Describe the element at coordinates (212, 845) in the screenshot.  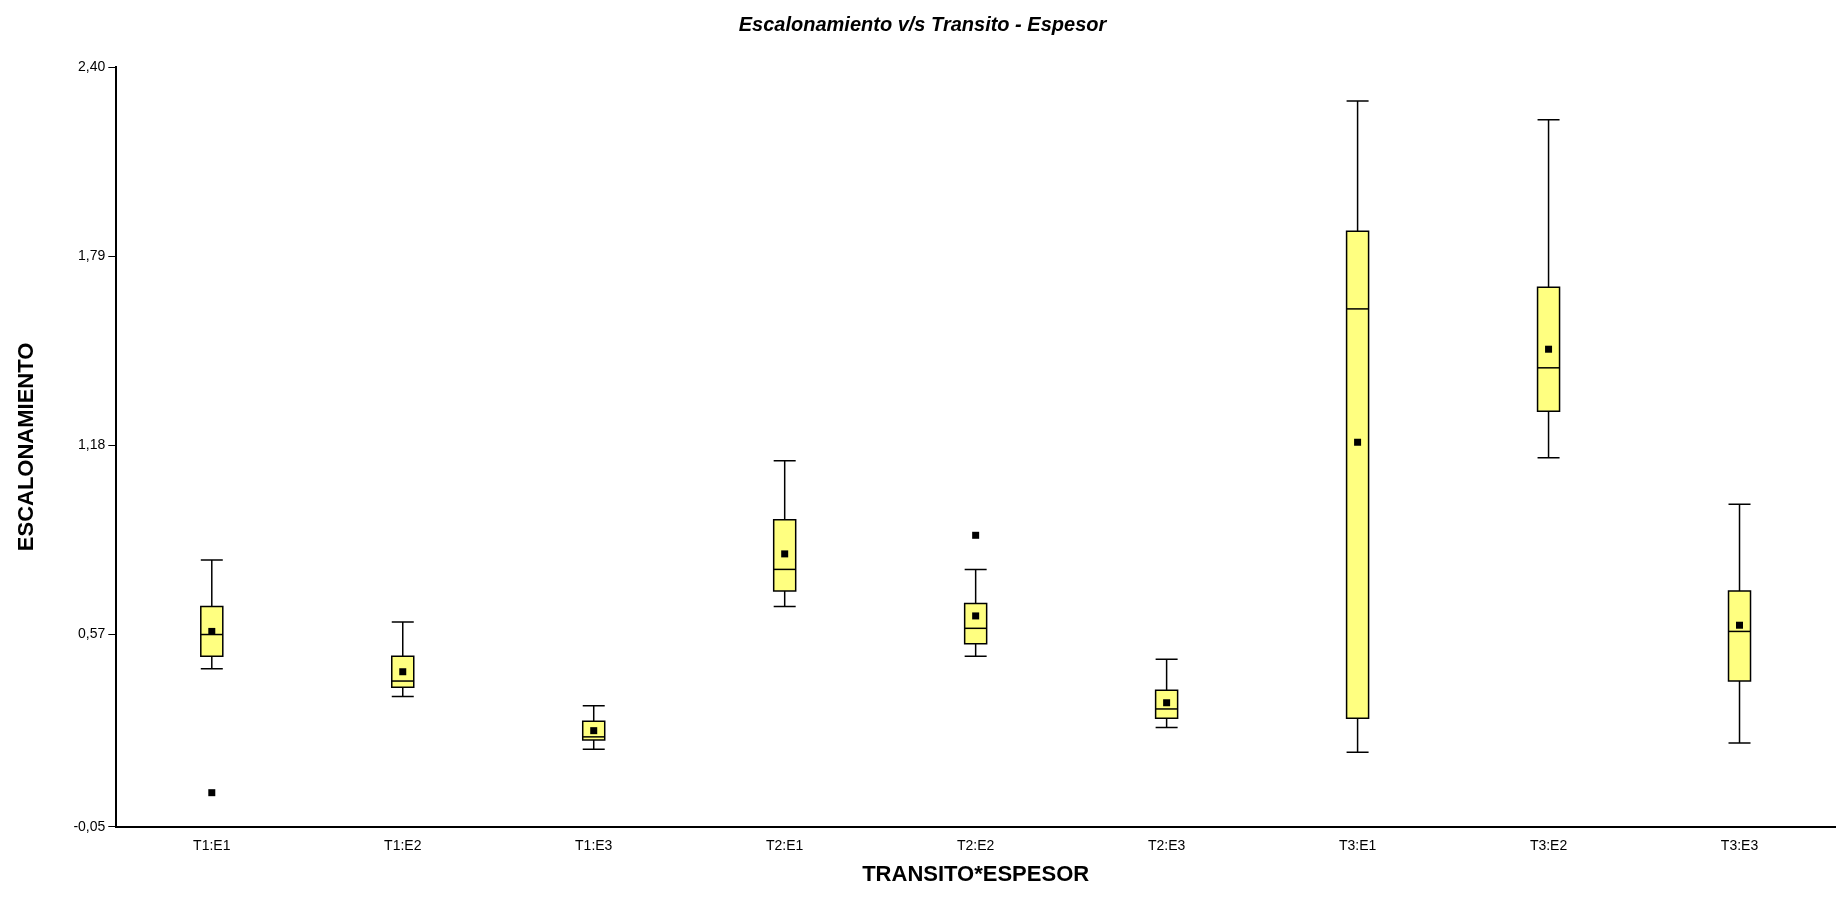
I see `x-tick-label: T1:E1` at that location.